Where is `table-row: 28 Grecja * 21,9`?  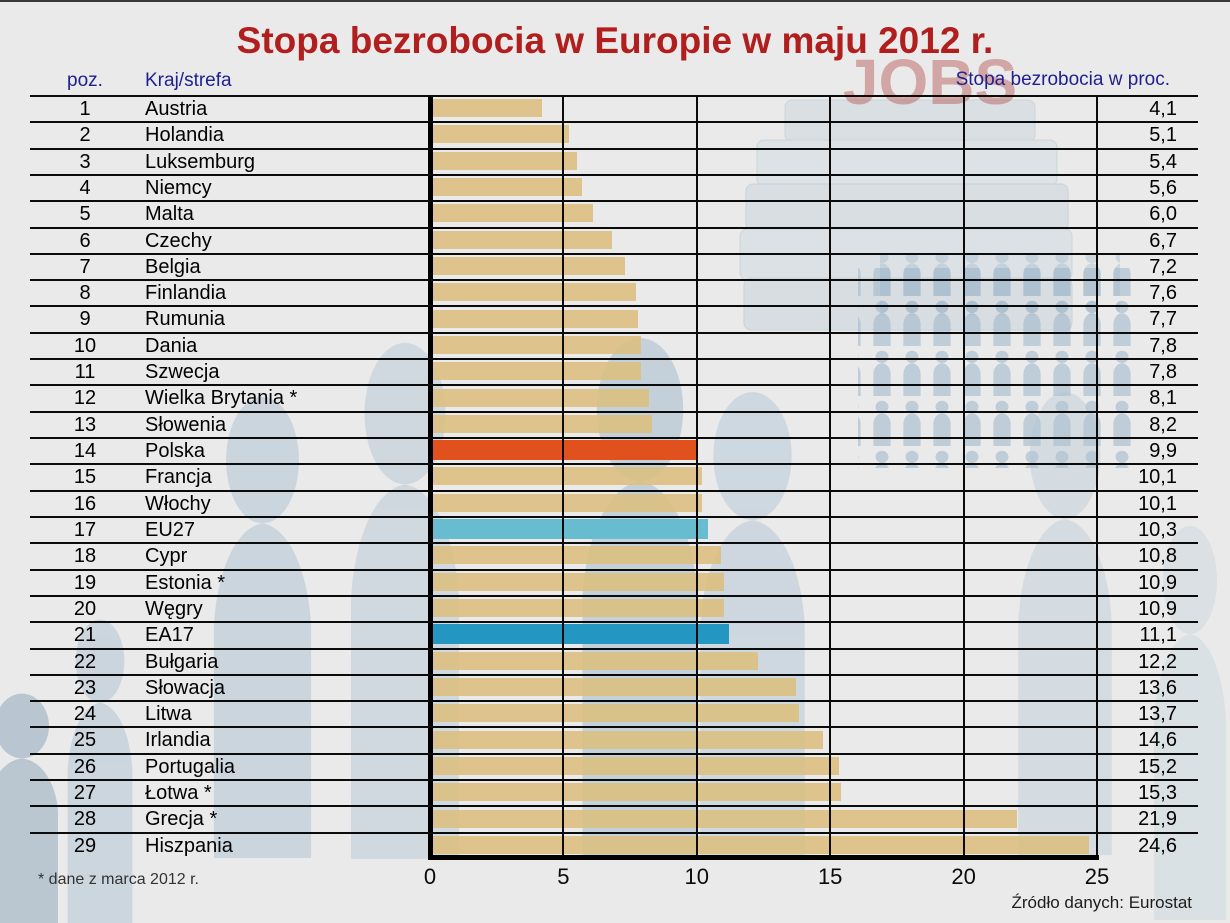
table-row: 28 Grecja * 21,9 is located at coordinates (614, 818).